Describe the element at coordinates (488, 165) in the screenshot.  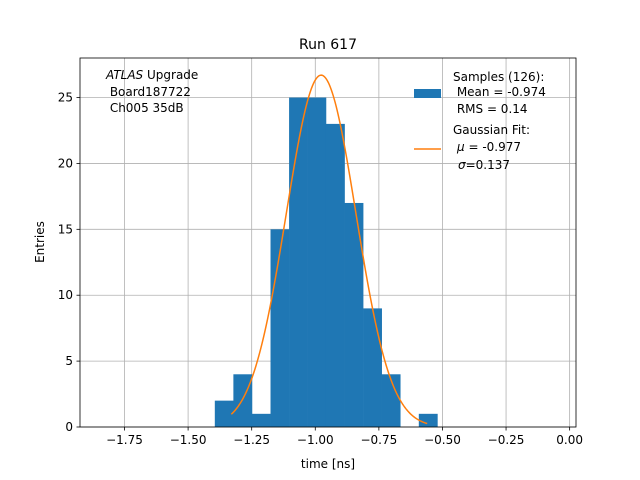
I see `legend-fit-sigma-value: =0.137` at that location.